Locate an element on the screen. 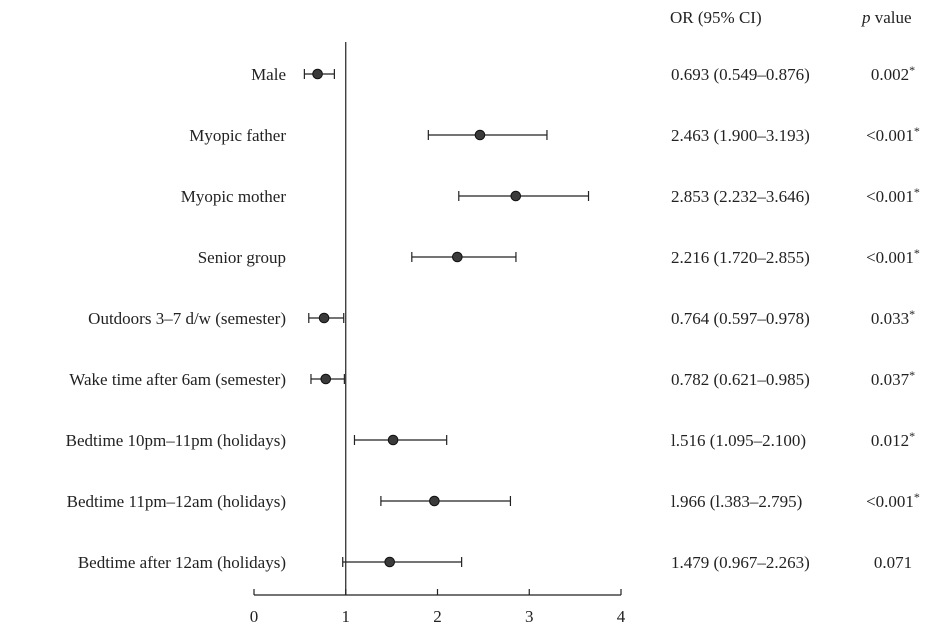  row-label: Outdoors 3–7 d/w (semester) is located at coordinates (187, 318).